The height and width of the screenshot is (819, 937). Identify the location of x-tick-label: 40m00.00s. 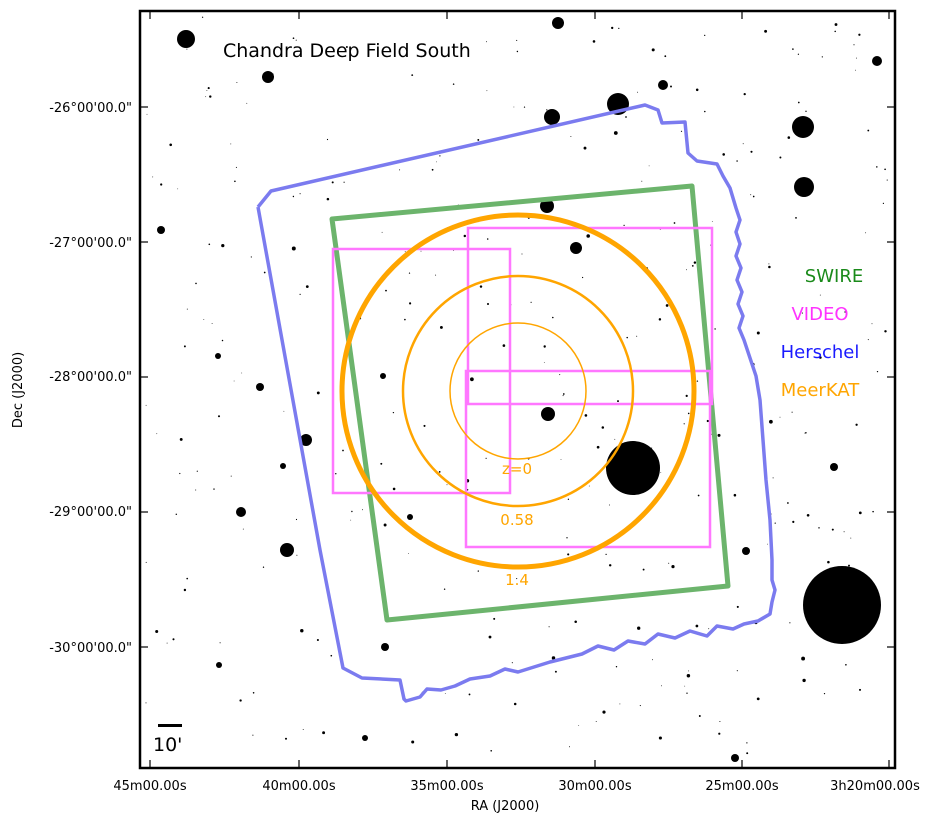
(298, 786).